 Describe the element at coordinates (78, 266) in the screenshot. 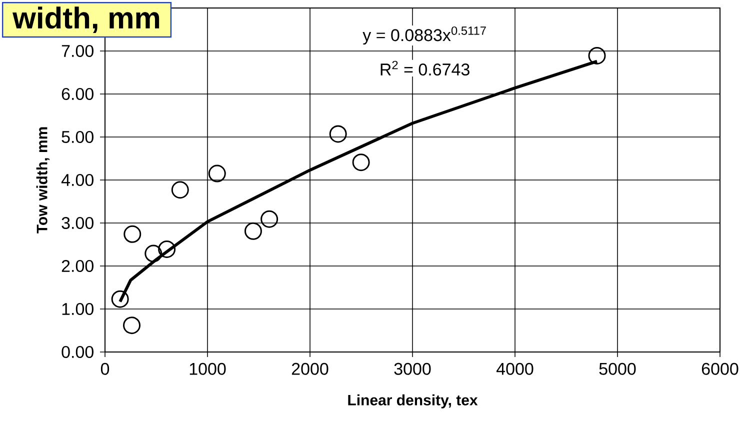

I see `y-tick-label: 2.00` at that location.